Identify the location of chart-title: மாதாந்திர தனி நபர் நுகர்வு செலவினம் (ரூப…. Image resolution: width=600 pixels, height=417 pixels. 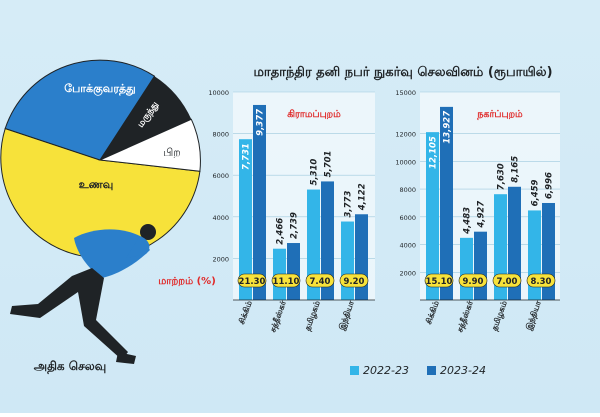
(402, 72).